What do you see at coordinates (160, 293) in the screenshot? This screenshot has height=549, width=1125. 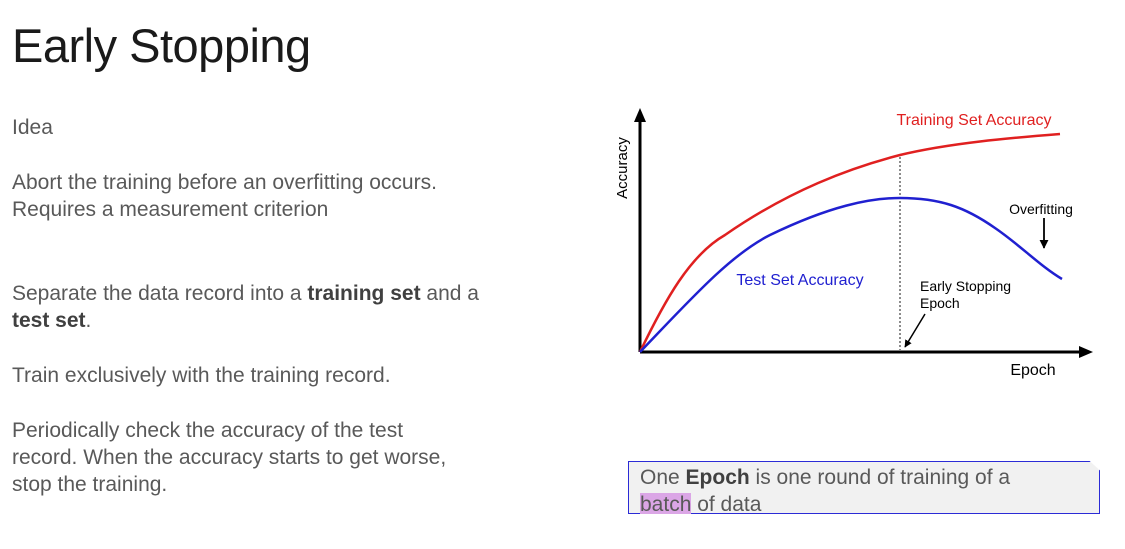 I see `separate-text-1: Separate the data record into a` at bounding box center [160, 293].